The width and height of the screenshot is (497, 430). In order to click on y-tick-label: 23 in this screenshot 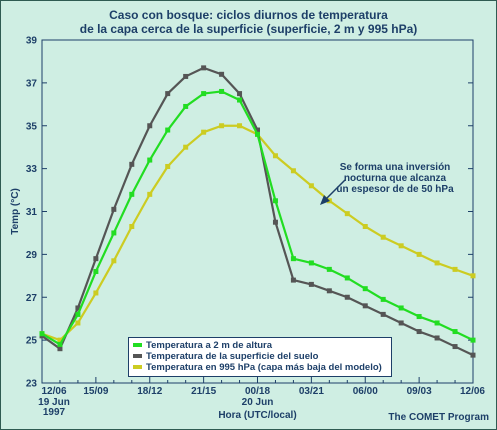, I will do `click(32, 384)`.